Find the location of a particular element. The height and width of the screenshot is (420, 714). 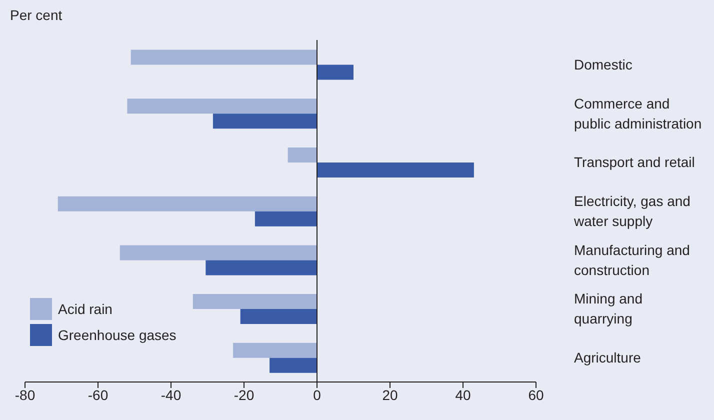

y-tick-label: Manufacturing and construction is located at coordinates (632, 260).